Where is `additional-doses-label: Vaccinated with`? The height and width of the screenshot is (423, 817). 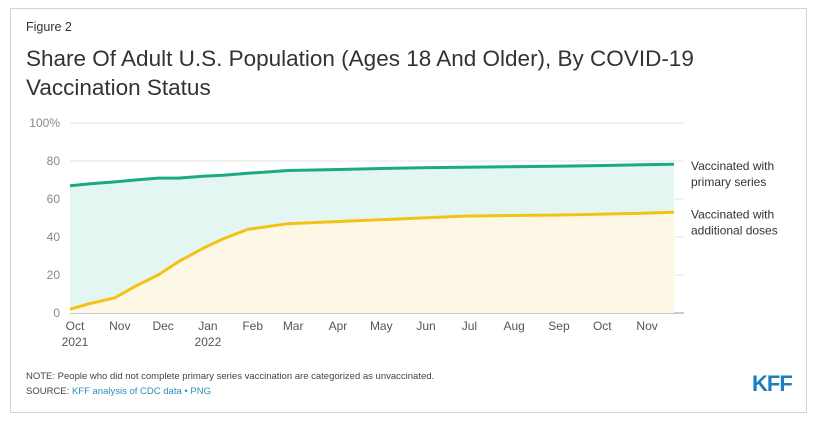 additional-doses-label: Vaccinated with is located at coordinates (732, 214).